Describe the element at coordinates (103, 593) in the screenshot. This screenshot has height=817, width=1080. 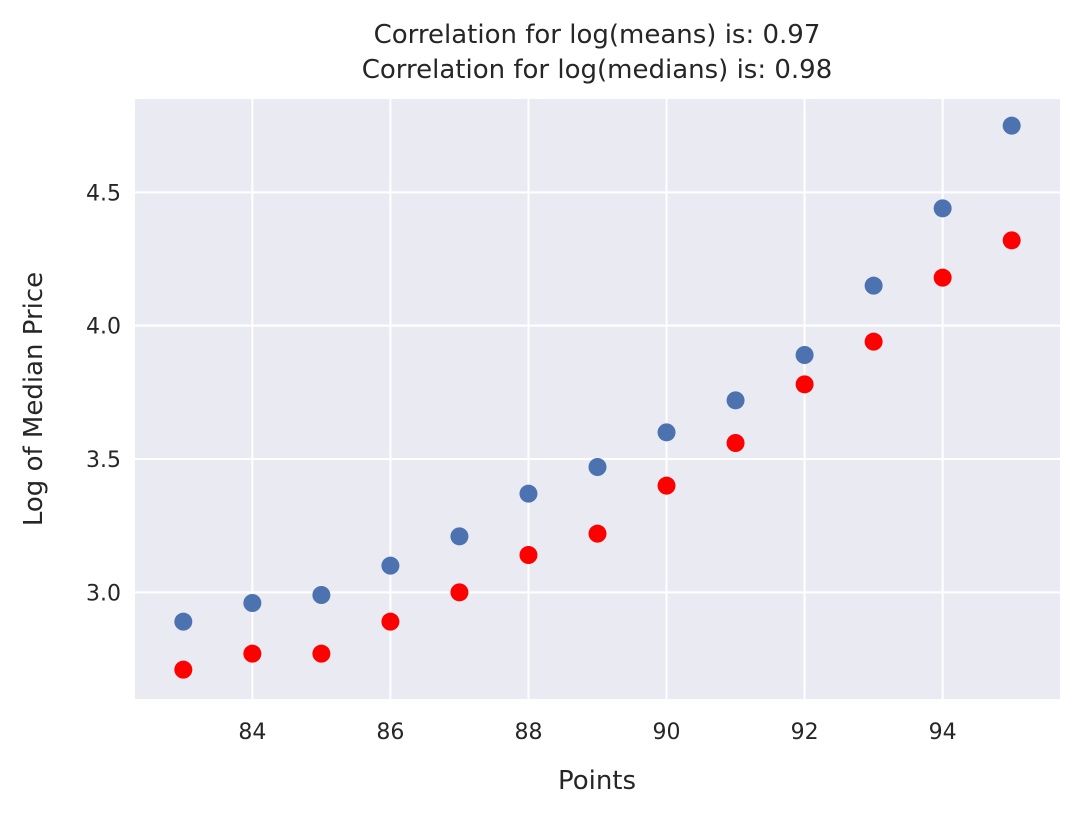
I see `y-tick-label: 3.0` at that location.